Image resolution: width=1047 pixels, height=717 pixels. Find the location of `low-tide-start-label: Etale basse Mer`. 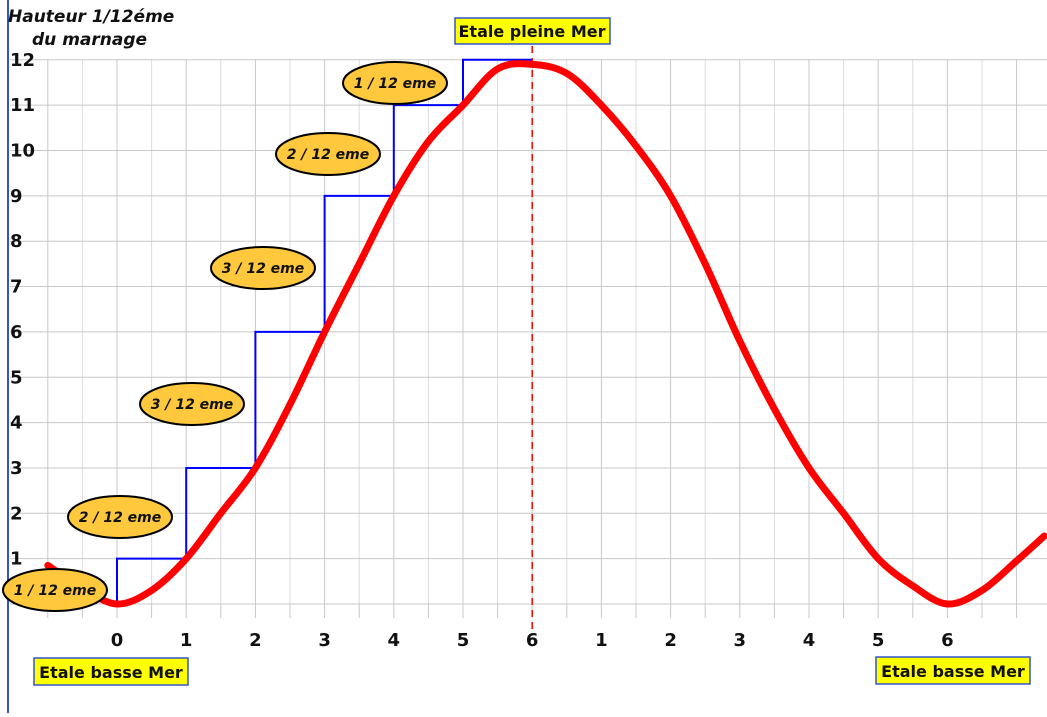

low-tide-start-label: Etale basse Mer is located at coordinates (111, 672).